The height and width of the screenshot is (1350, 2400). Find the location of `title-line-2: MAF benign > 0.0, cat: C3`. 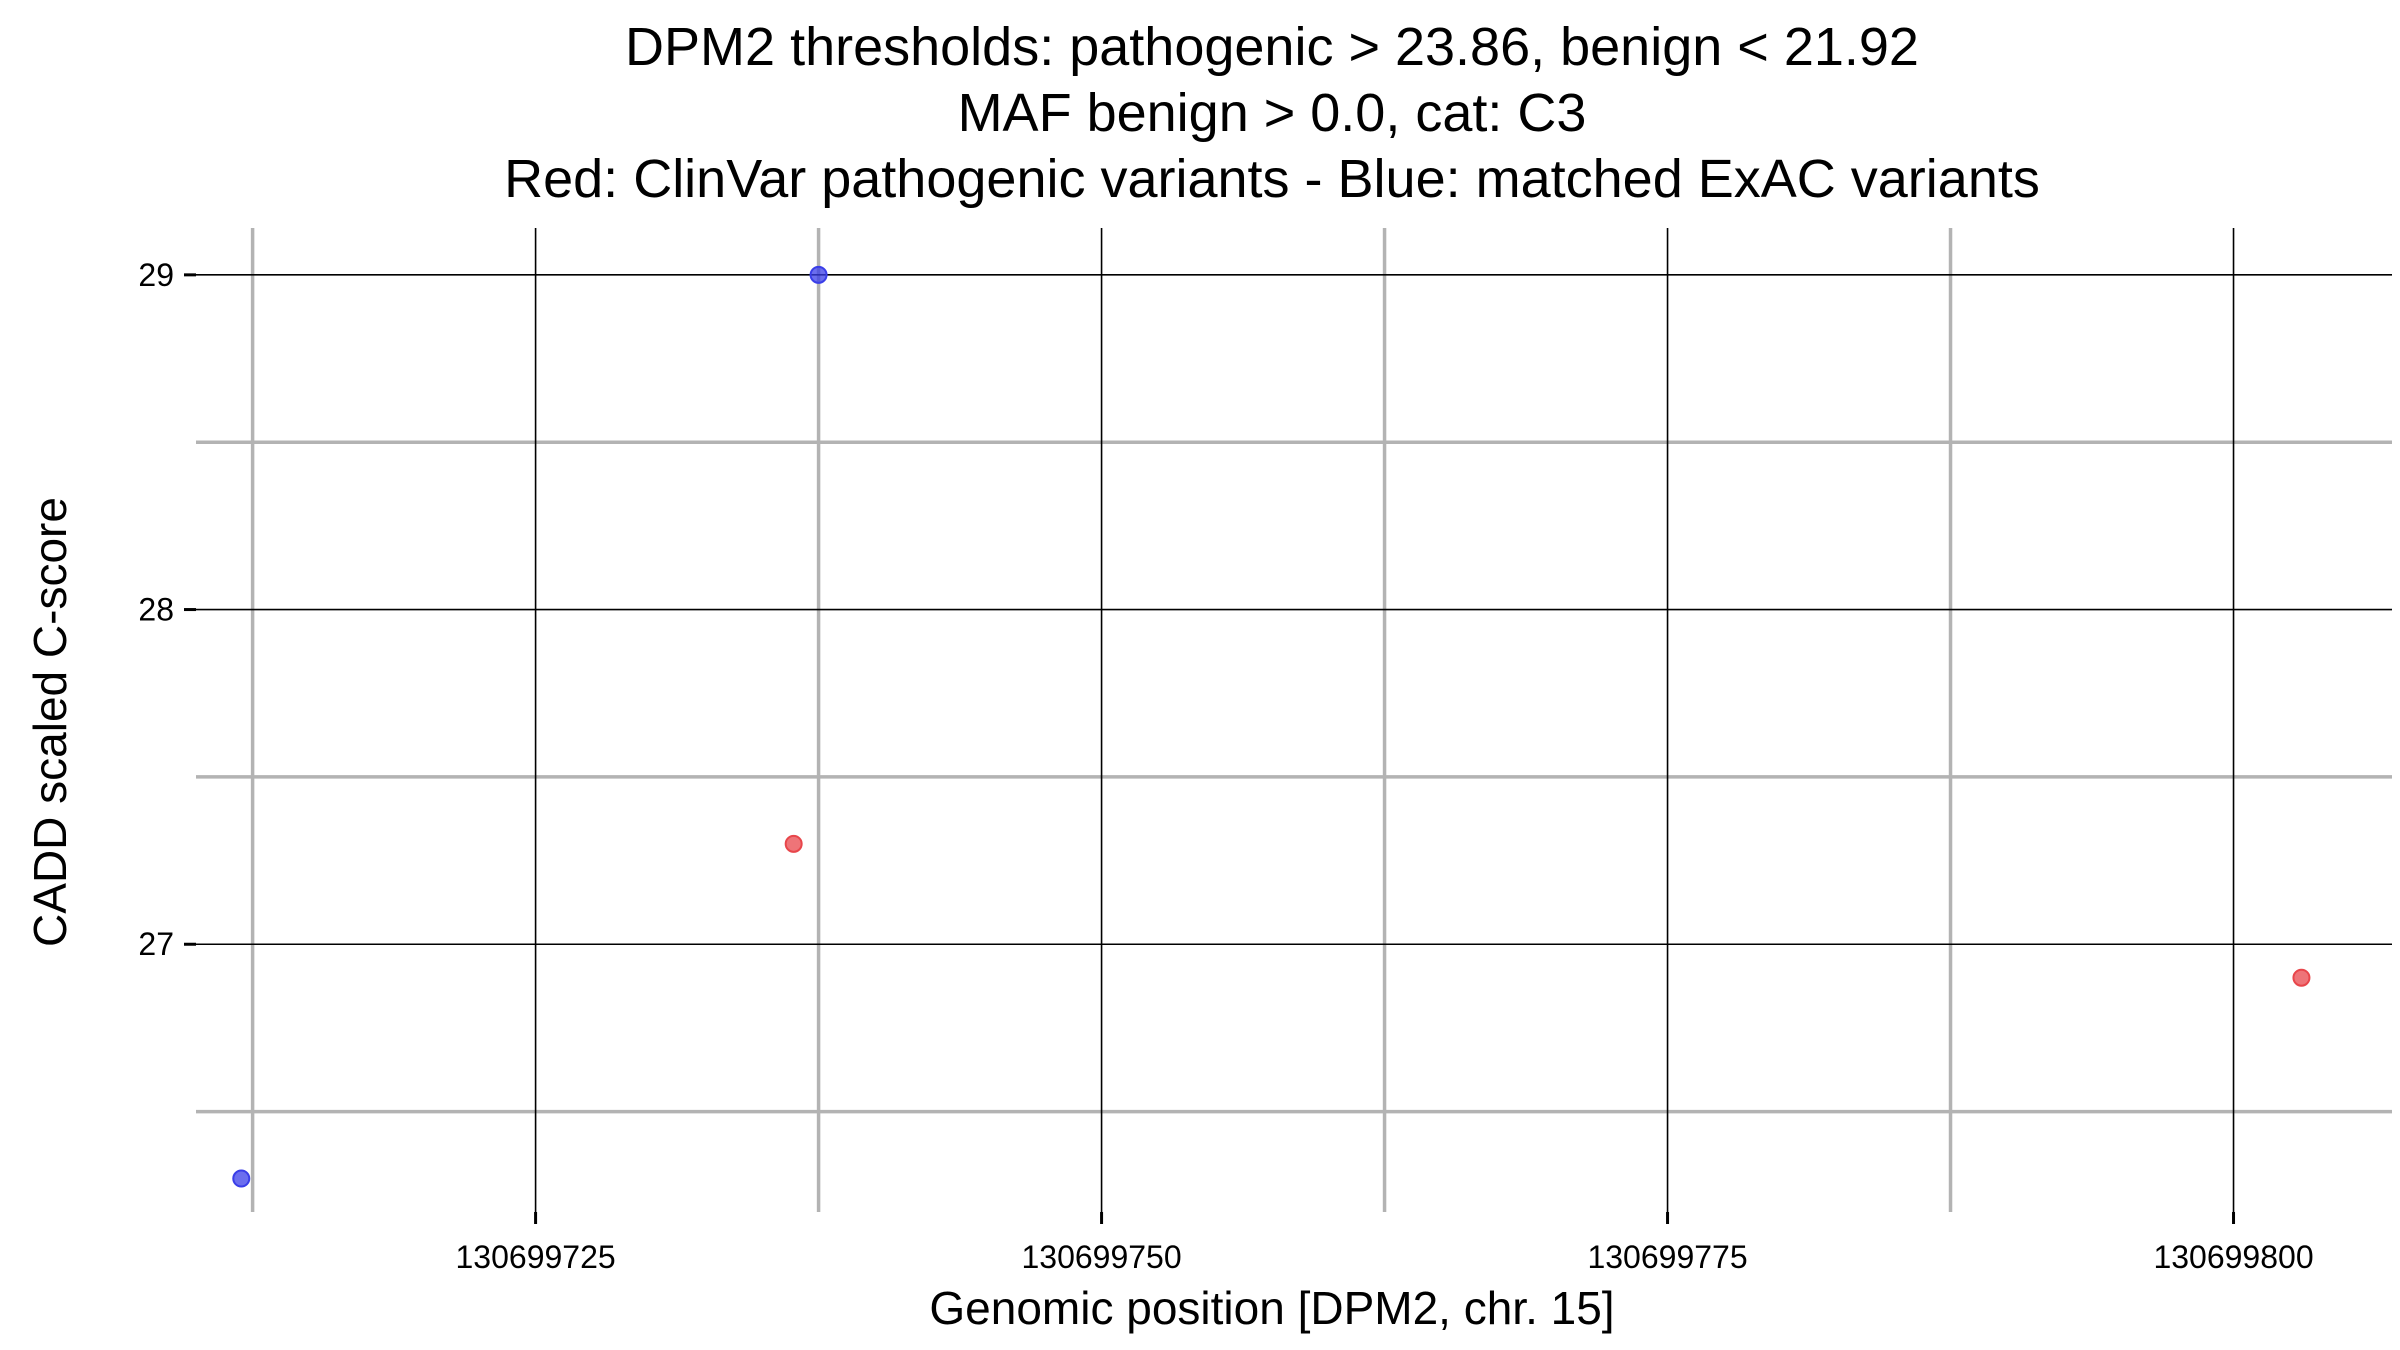

title-line-2: MAF benign > 0.0, cat: C3 is located at coordinates (1272, 113).